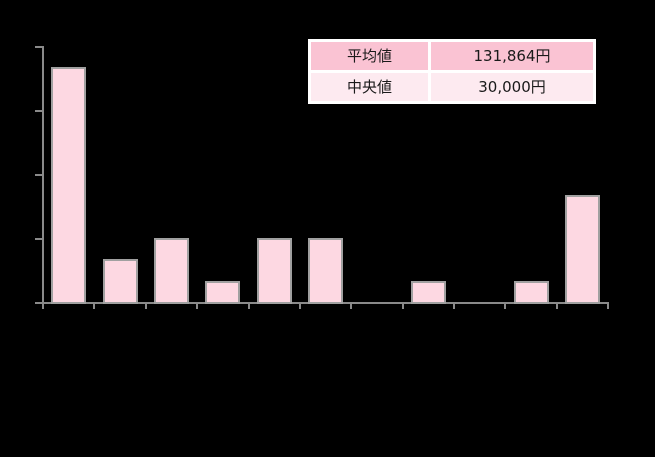  I want to click on y-axis-line, so click(43, 175).